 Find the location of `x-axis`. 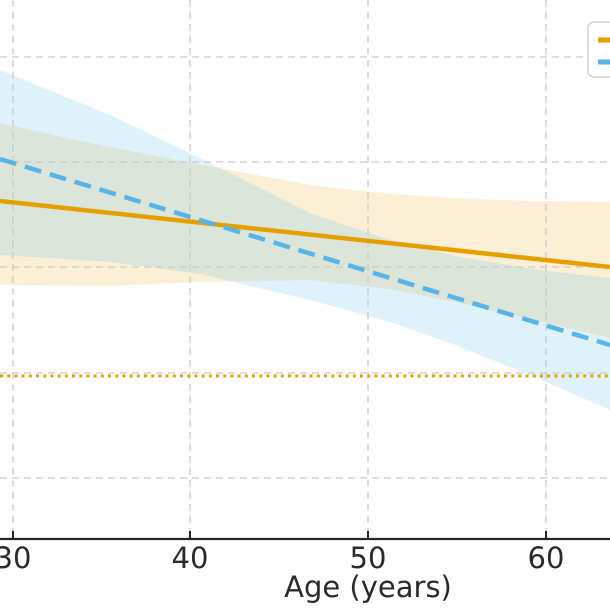

x-axis is located at coordinates (305, 536).